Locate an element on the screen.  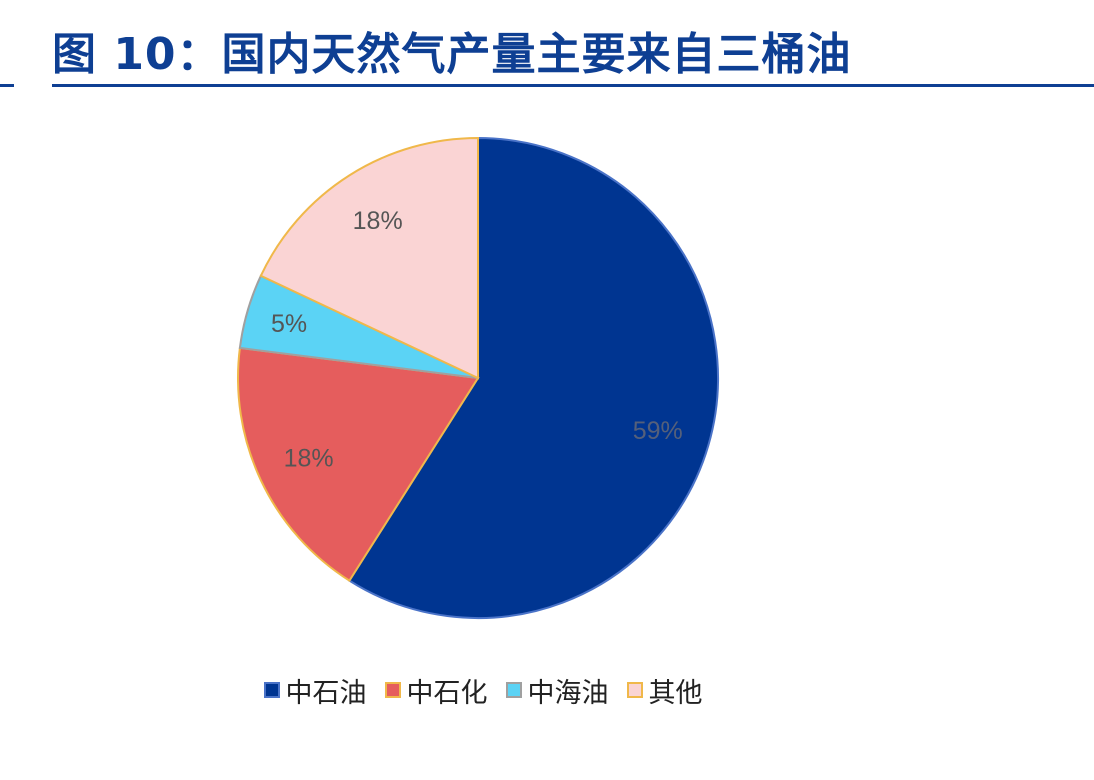
title-rule-left is located at coordinates (7, 85).